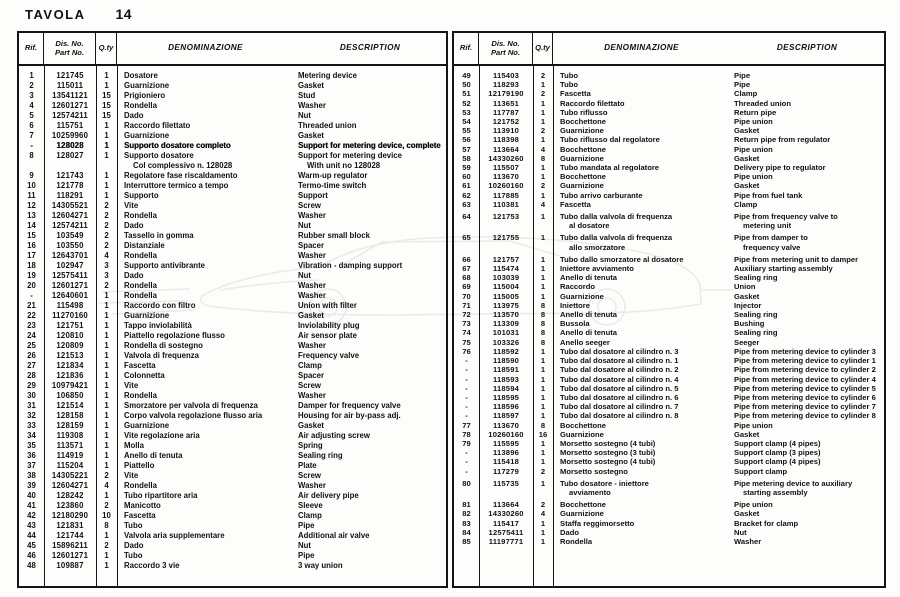 This screenshot has height=597, width=900. Describe the element at coordinates (466, 158) in the screenshot. I see `cell-rif: 58` at that location.